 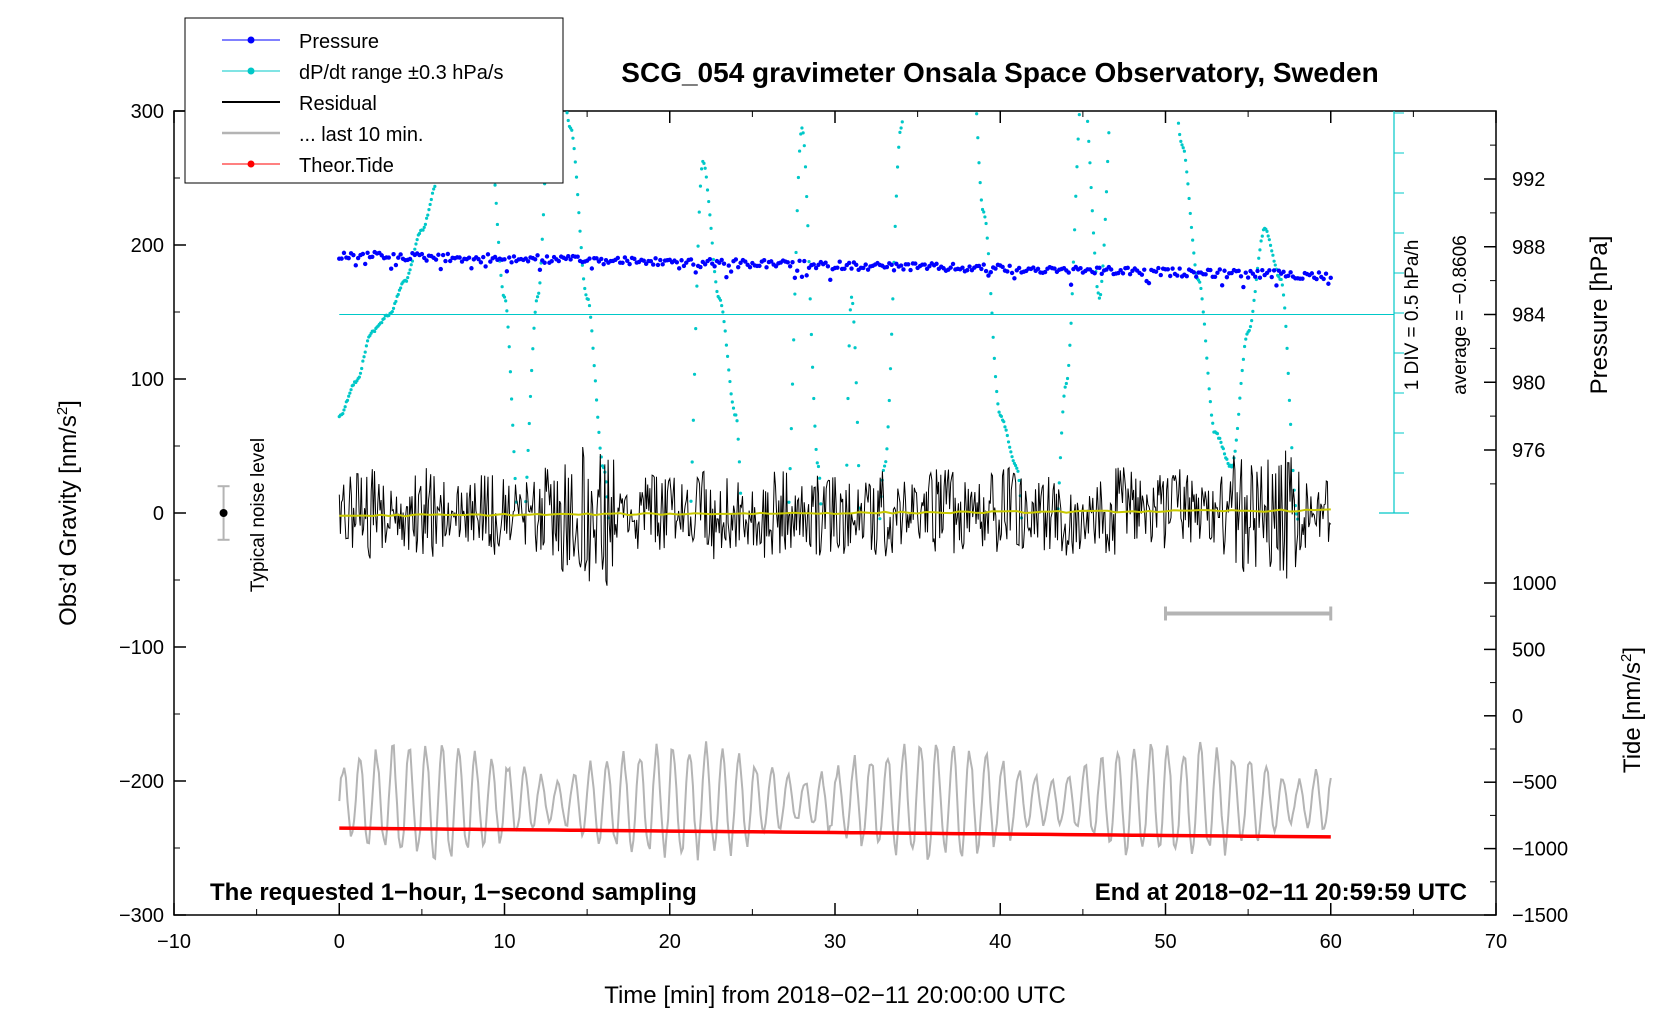 What do you see at coordinates (835, 995) in the screenshot?
I see `x-axis-title: Time [min] from 2018−02−11 20:00:00 UTC` at bounding box center [835, 995].